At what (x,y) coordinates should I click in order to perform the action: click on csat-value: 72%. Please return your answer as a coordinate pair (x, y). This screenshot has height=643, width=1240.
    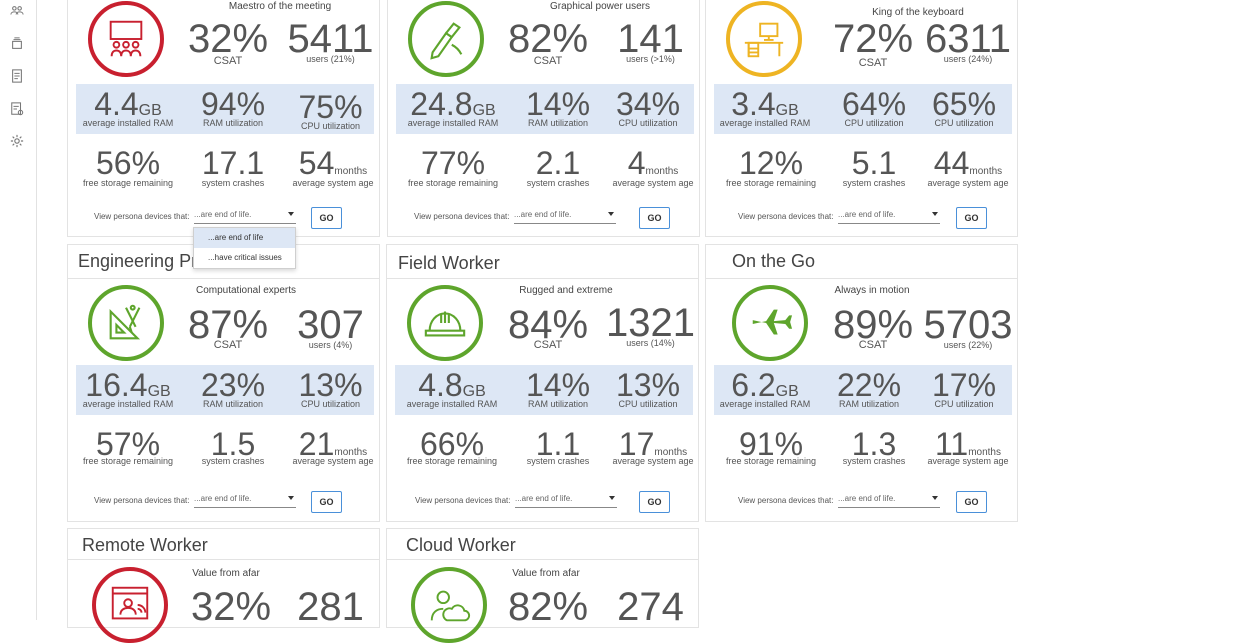
    Looking at the image, I should click on (873, 39).